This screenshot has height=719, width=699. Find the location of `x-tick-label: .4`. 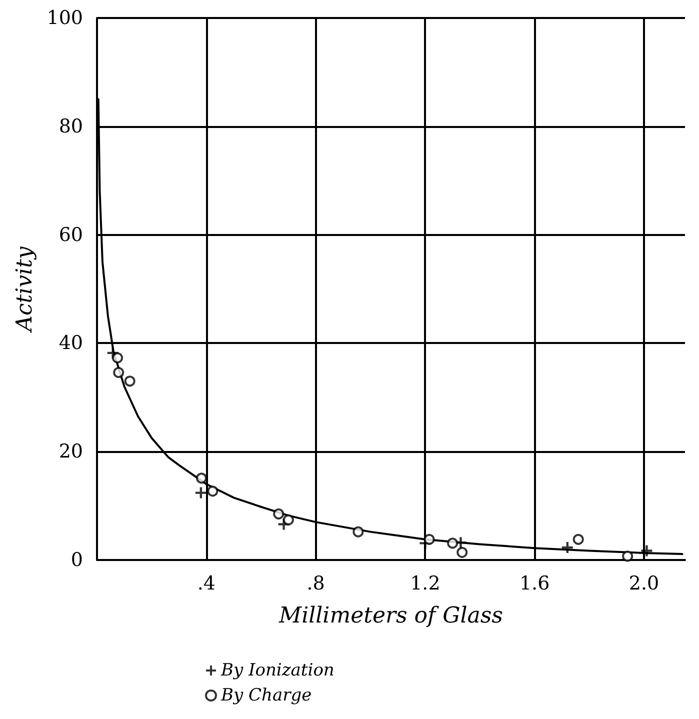

x-tick-label: .4 is located at coordinates (206, 583).